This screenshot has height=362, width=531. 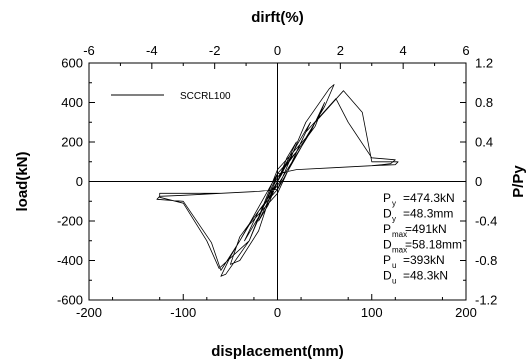 What do you see at coordinates (72, 63) in the screenshot?
I see `y-tick-label: 600` at bounding box center [72, 63].